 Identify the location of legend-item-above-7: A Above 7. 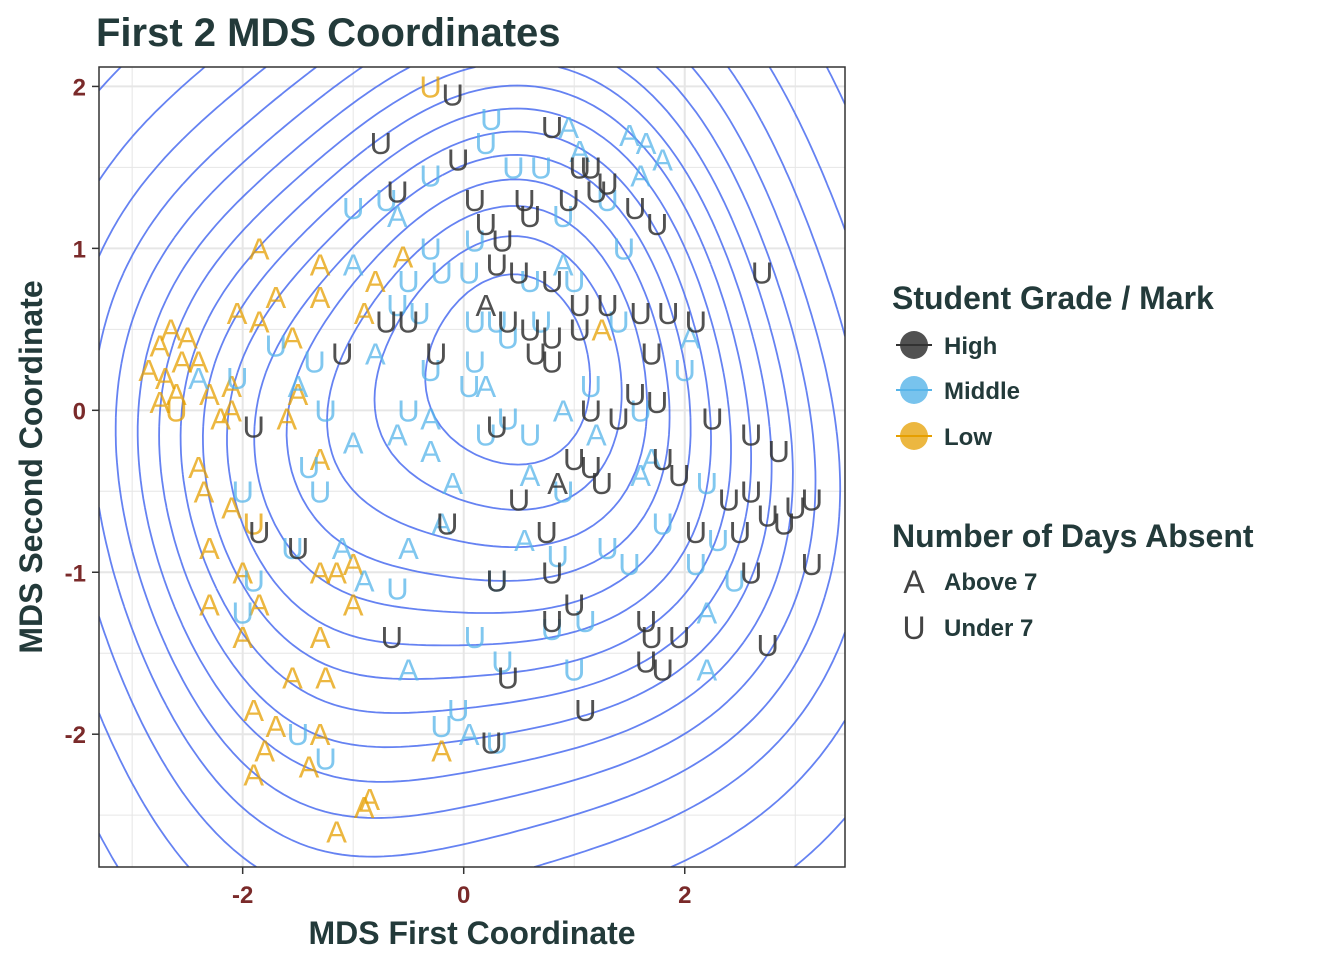
(970, 582).